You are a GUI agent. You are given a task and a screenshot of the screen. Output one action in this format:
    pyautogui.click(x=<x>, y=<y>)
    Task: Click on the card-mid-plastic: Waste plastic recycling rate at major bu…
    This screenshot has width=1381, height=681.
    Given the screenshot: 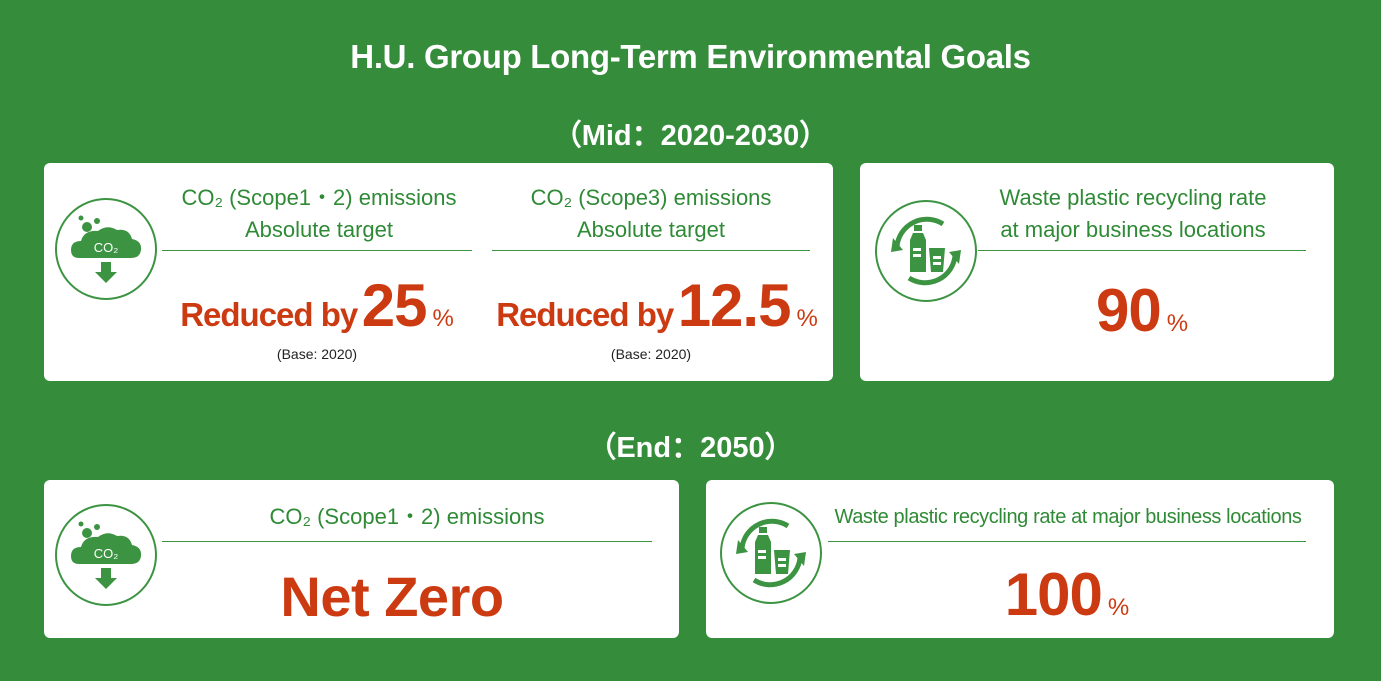 What is the action you would take?
    pyautogui.click(x=1097, y=272)
    